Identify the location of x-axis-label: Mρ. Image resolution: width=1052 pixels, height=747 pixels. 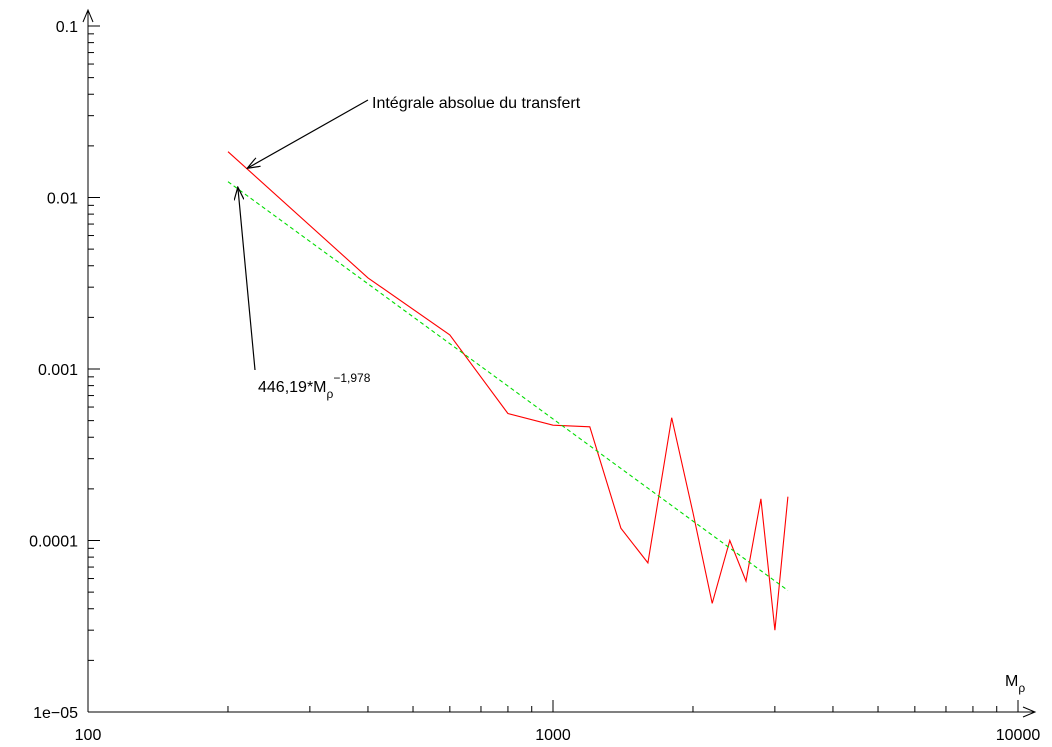
(1015, 684).